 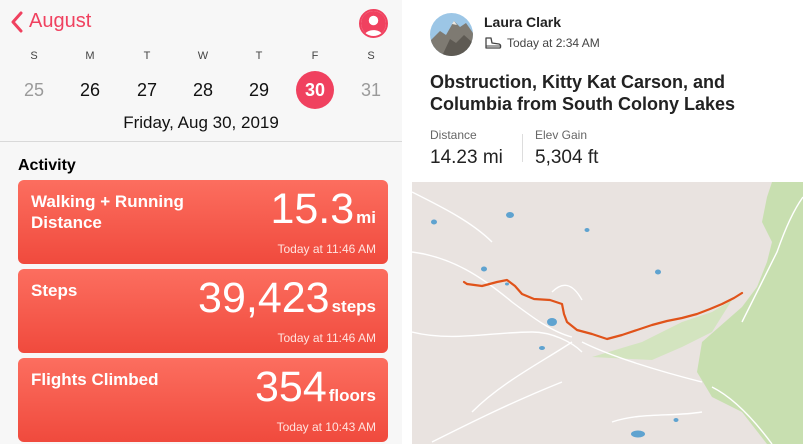 I want to click on activity-meta: Today at 2:34 AM, so click(x=542, y=43).